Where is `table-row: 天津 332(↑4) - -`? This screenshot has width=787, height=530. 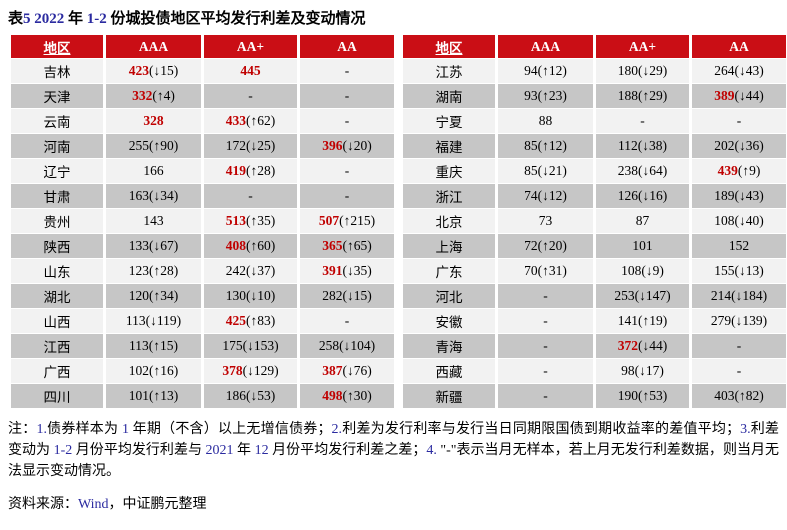 table-row: 天津 332(↑4) - - is located at coordinates (202, 96).